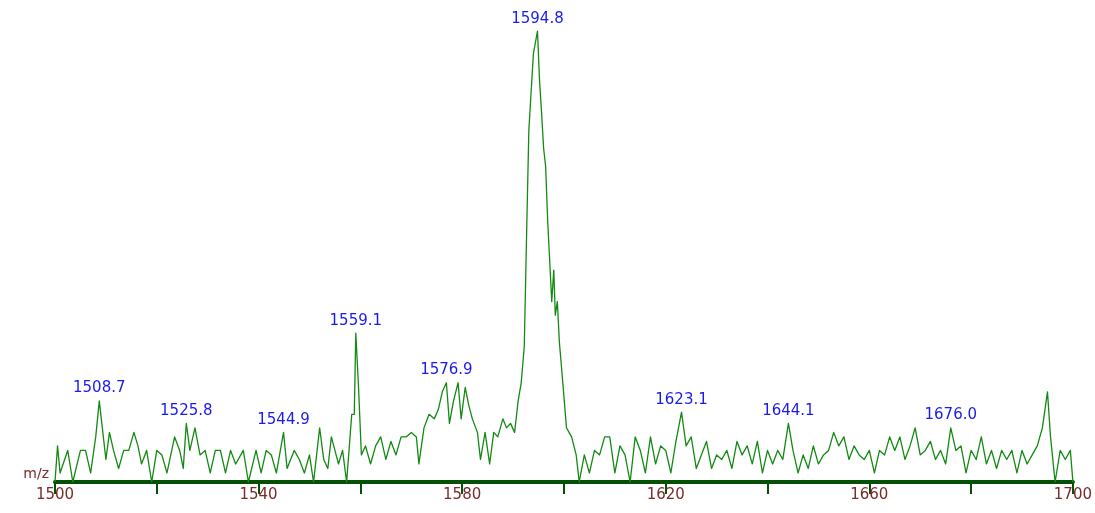  I want to click on annotation: 1676.0, so click(951, 414).